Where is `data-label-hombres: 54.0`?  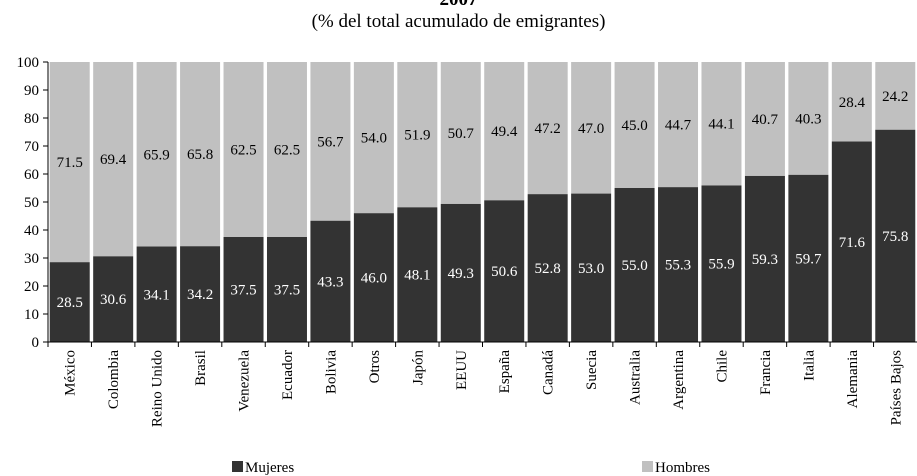
data-label-hombres: 54.0 is located at coordinates (374, 139).